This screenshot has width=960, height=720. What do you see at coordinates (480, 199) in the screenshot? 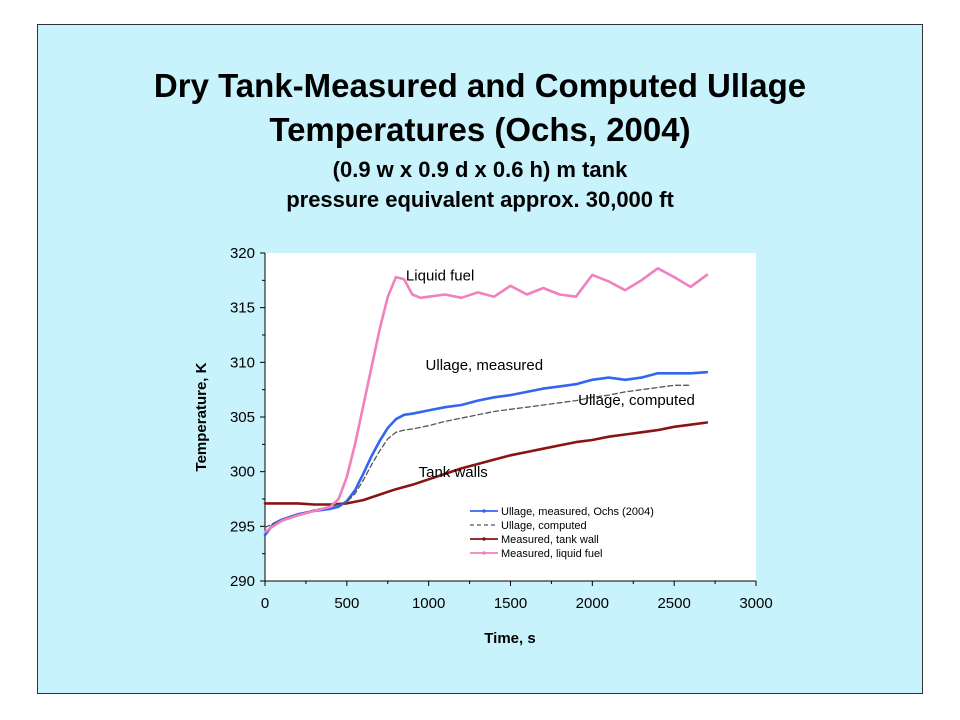
I see `slide-subtitle-line-2: pressure equivalent approx. 30,000 ft` at bounding box center [480, 199].